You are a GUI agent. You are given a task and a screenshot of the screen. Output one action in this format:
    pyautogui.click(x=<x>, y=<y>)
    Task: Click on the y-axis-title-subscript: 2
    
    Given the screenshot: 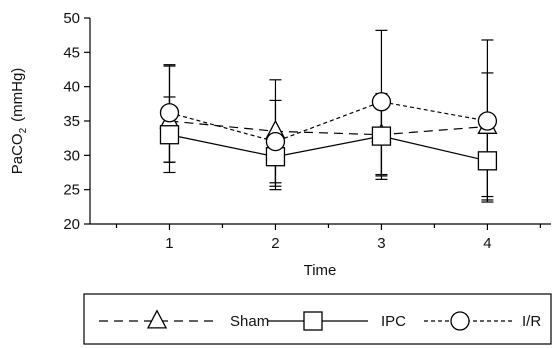 What is the action you would take?
    pyautogui.click(x=23, y=130)
    